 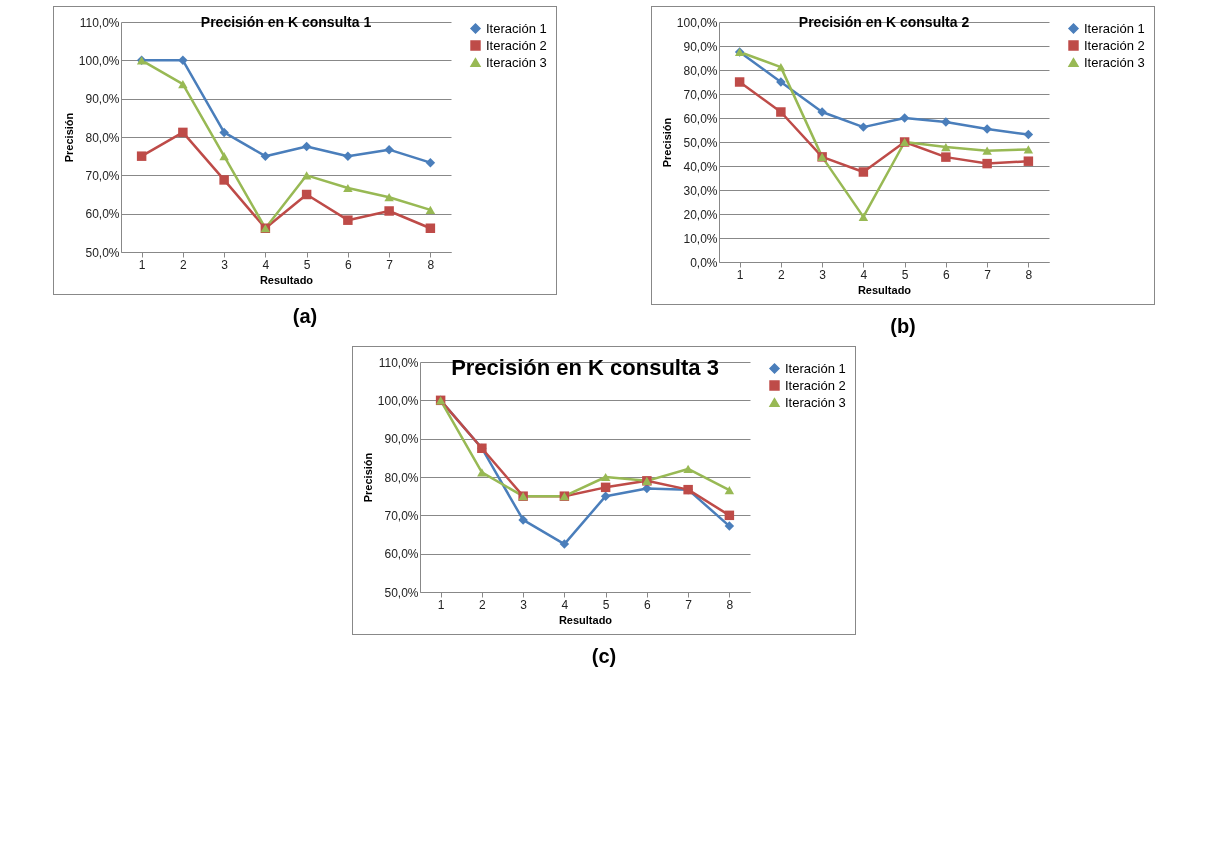 I want to click on text: (b), so click(x=903, y=326).